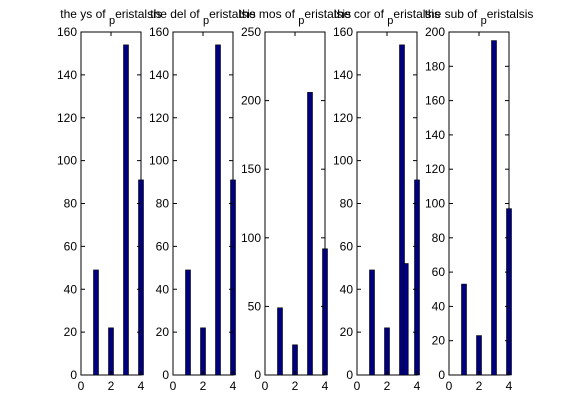 The height and width of the screenshot is (420, 561). I want to click on title-text: the cor of peristalsis, so click(387, 17).